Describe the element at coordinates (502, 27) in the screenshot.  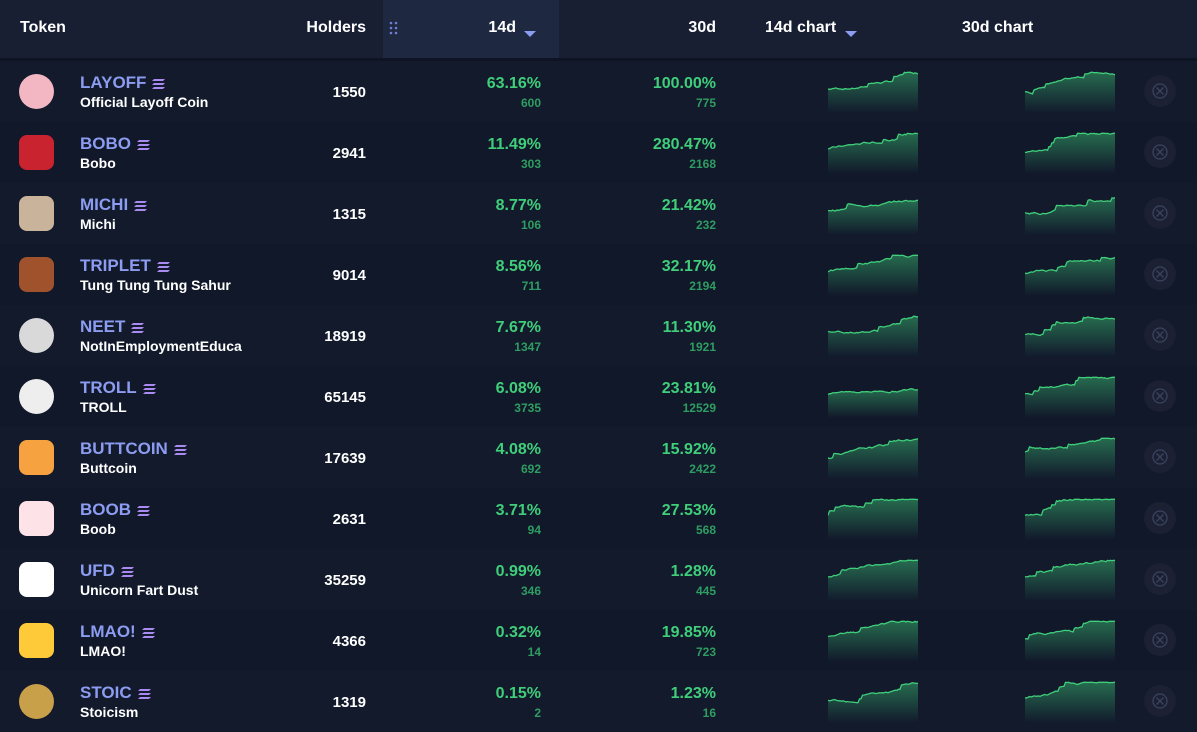
I see `column-header: 14d` at that location.